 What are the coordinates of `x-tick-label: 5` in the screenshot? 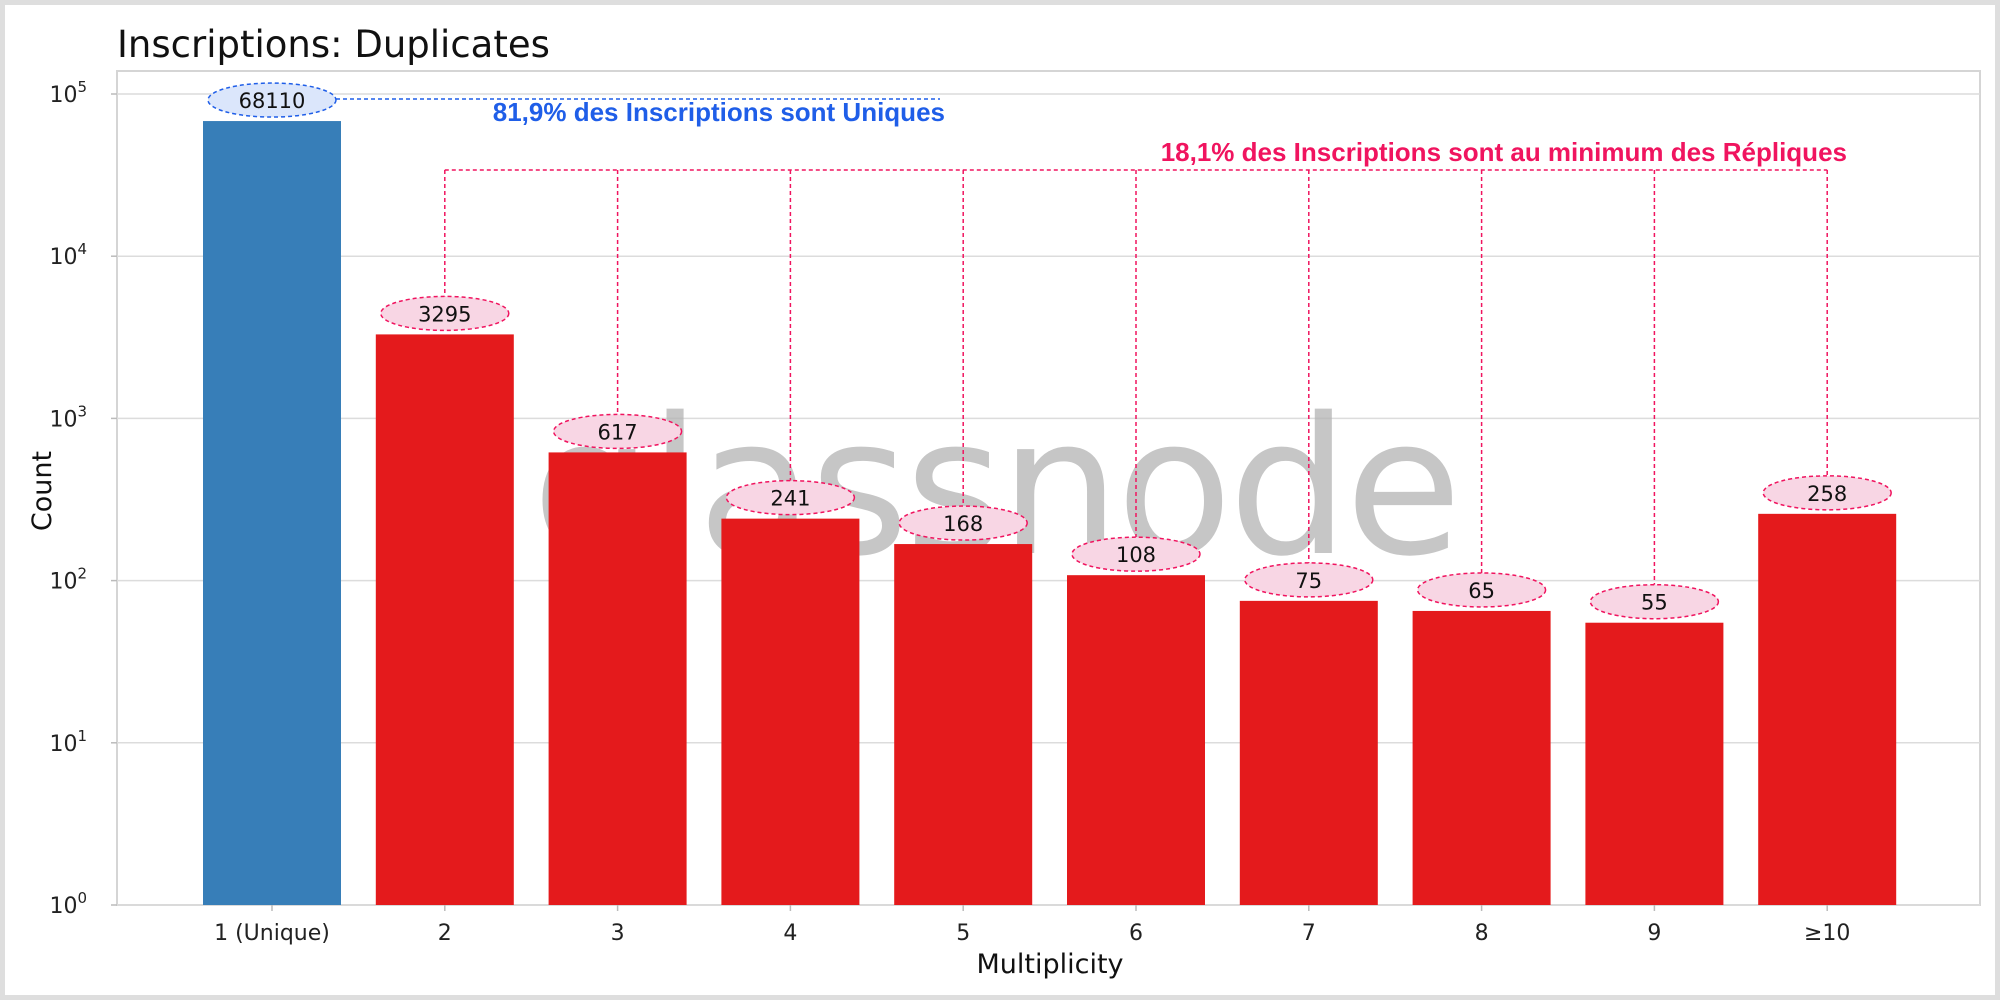 It's located at (963, 933).